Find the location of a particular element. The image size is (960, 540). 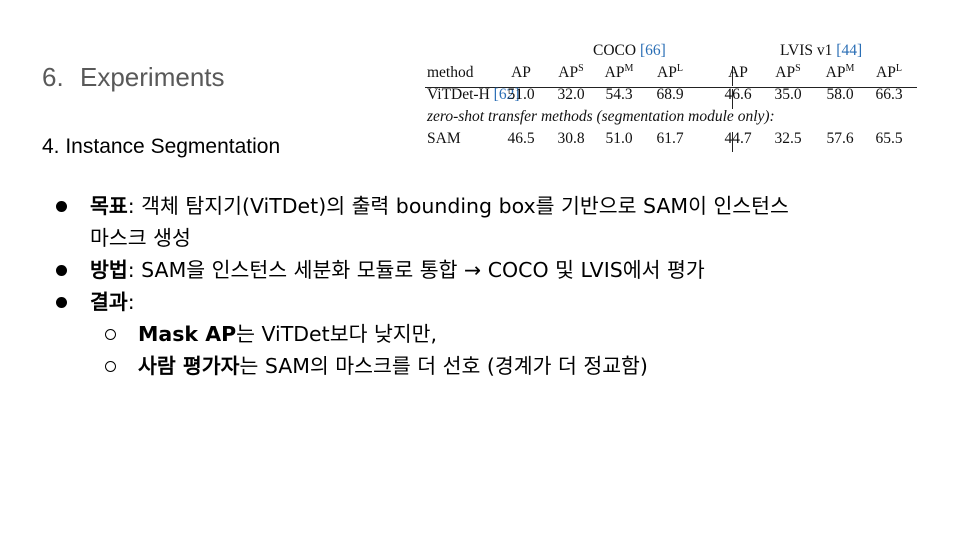

coco-value: 54.3 is located at coordinates (619, 94).